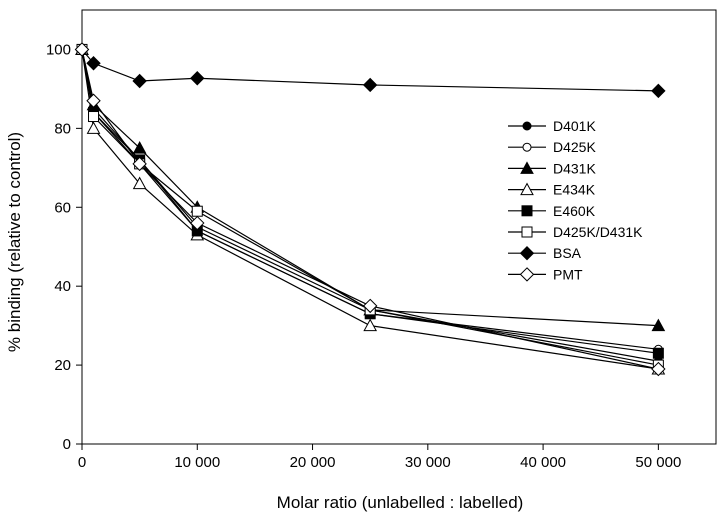 This screenshot has width=720, height=519. What do you see at coordinates (574, 211) in the screenshot?
I see `legend-label: E460K` at bounding box center [574, 211].